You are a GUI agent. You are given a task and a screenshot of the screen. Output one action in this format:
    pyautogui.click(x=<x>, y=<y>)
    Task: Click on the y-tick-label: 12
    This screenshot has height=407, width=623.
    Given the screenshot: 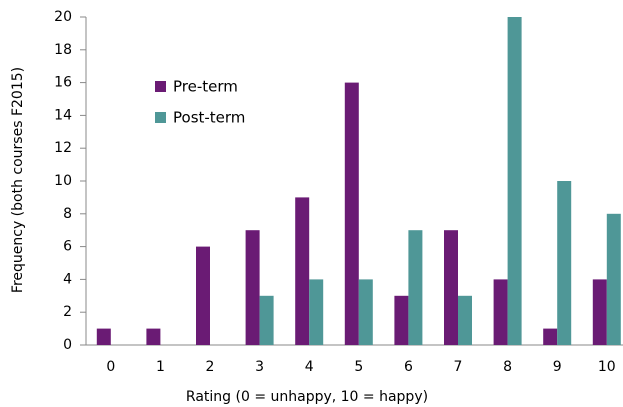 What is the action you would take?
    pyautogui.click(x=63, y=148)
    